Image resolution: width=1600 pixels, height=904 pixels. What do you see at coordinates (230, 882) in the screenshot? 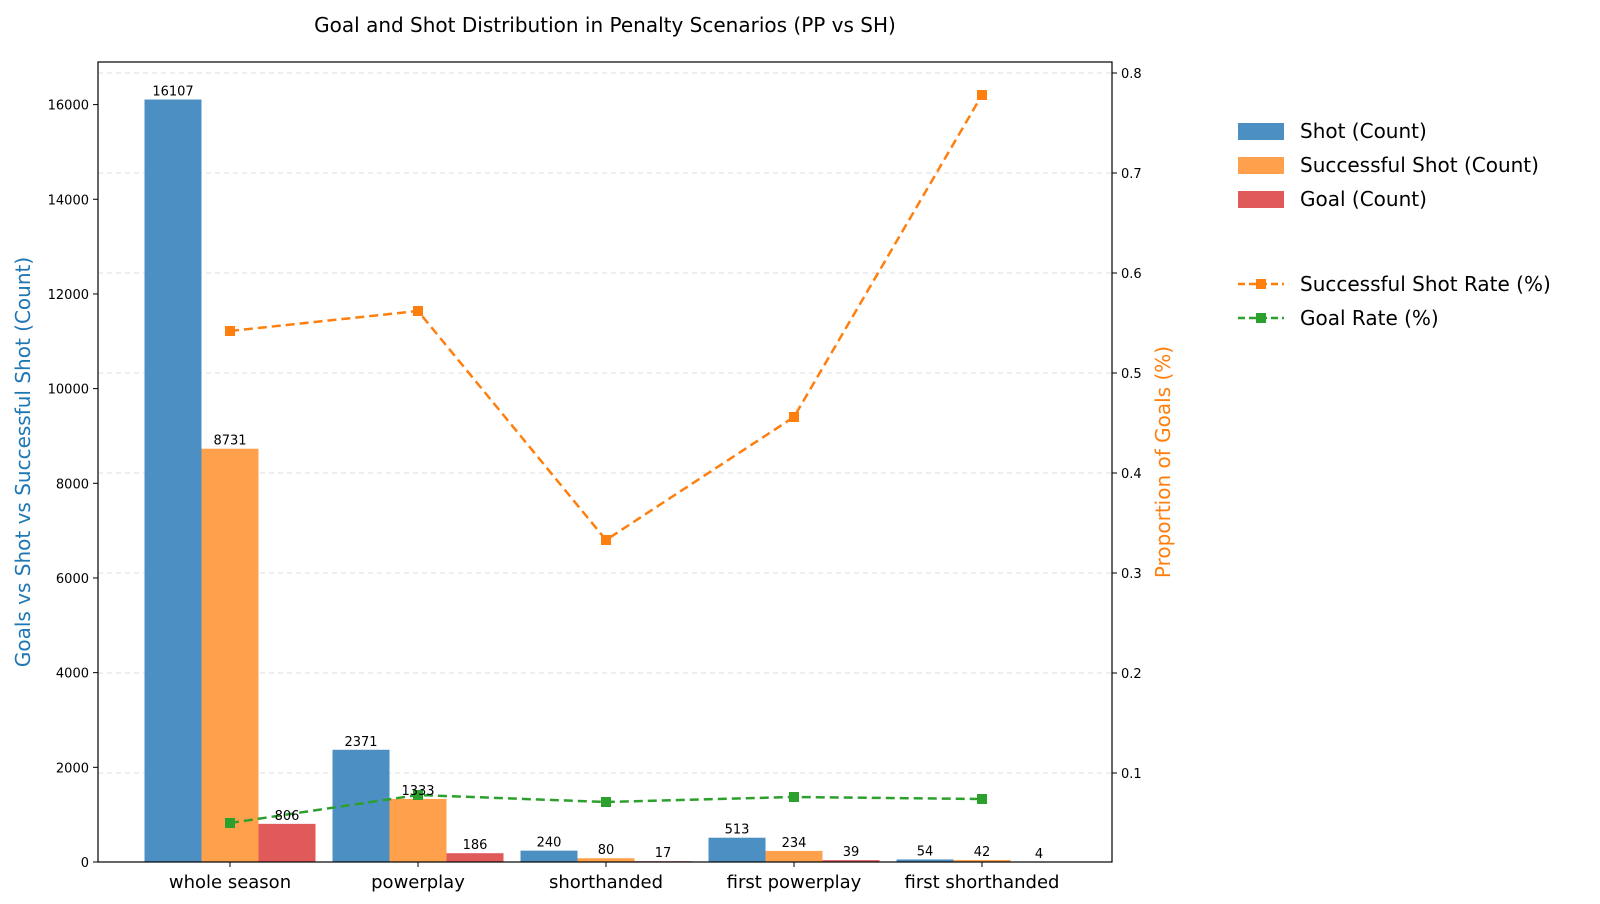
I see `x-tick-label: whole season` at bounding box center [230, 882].